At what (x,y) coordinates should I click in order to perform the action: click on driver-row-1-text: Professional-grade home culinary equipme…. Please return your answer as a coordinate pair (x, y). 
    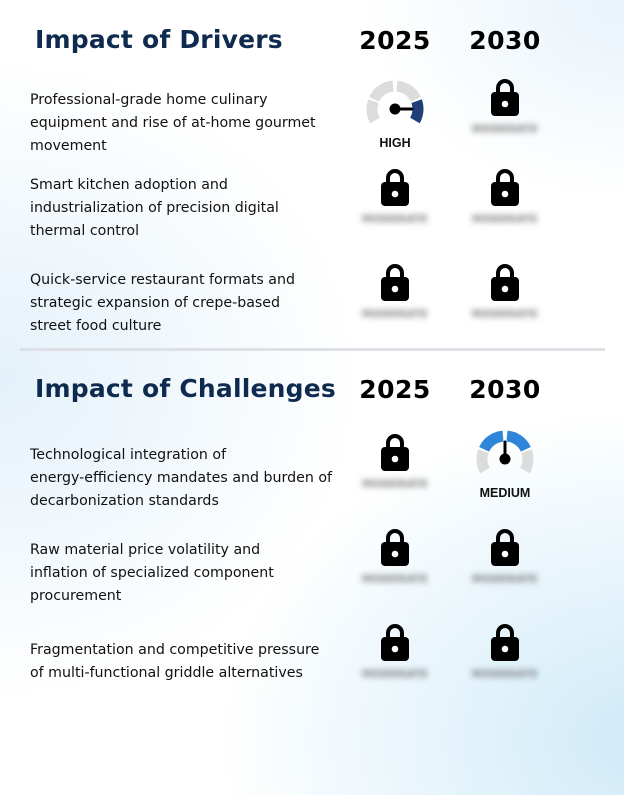
    Looking at the image, I should click on (173, 123).